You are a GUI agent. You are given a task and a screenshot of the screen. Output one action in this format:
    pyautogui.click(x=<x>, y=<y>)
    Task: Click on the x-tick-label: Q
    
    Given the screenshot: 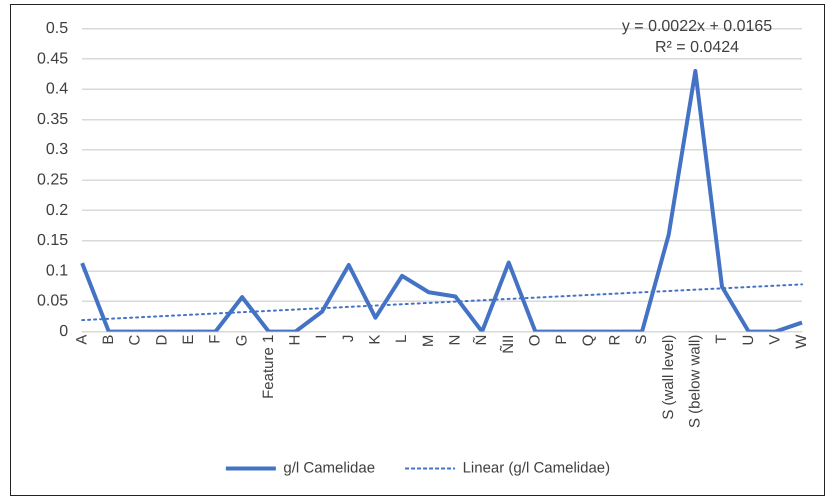 What is the action you would take?
    pyautogui.click(x=588, y=340)
    